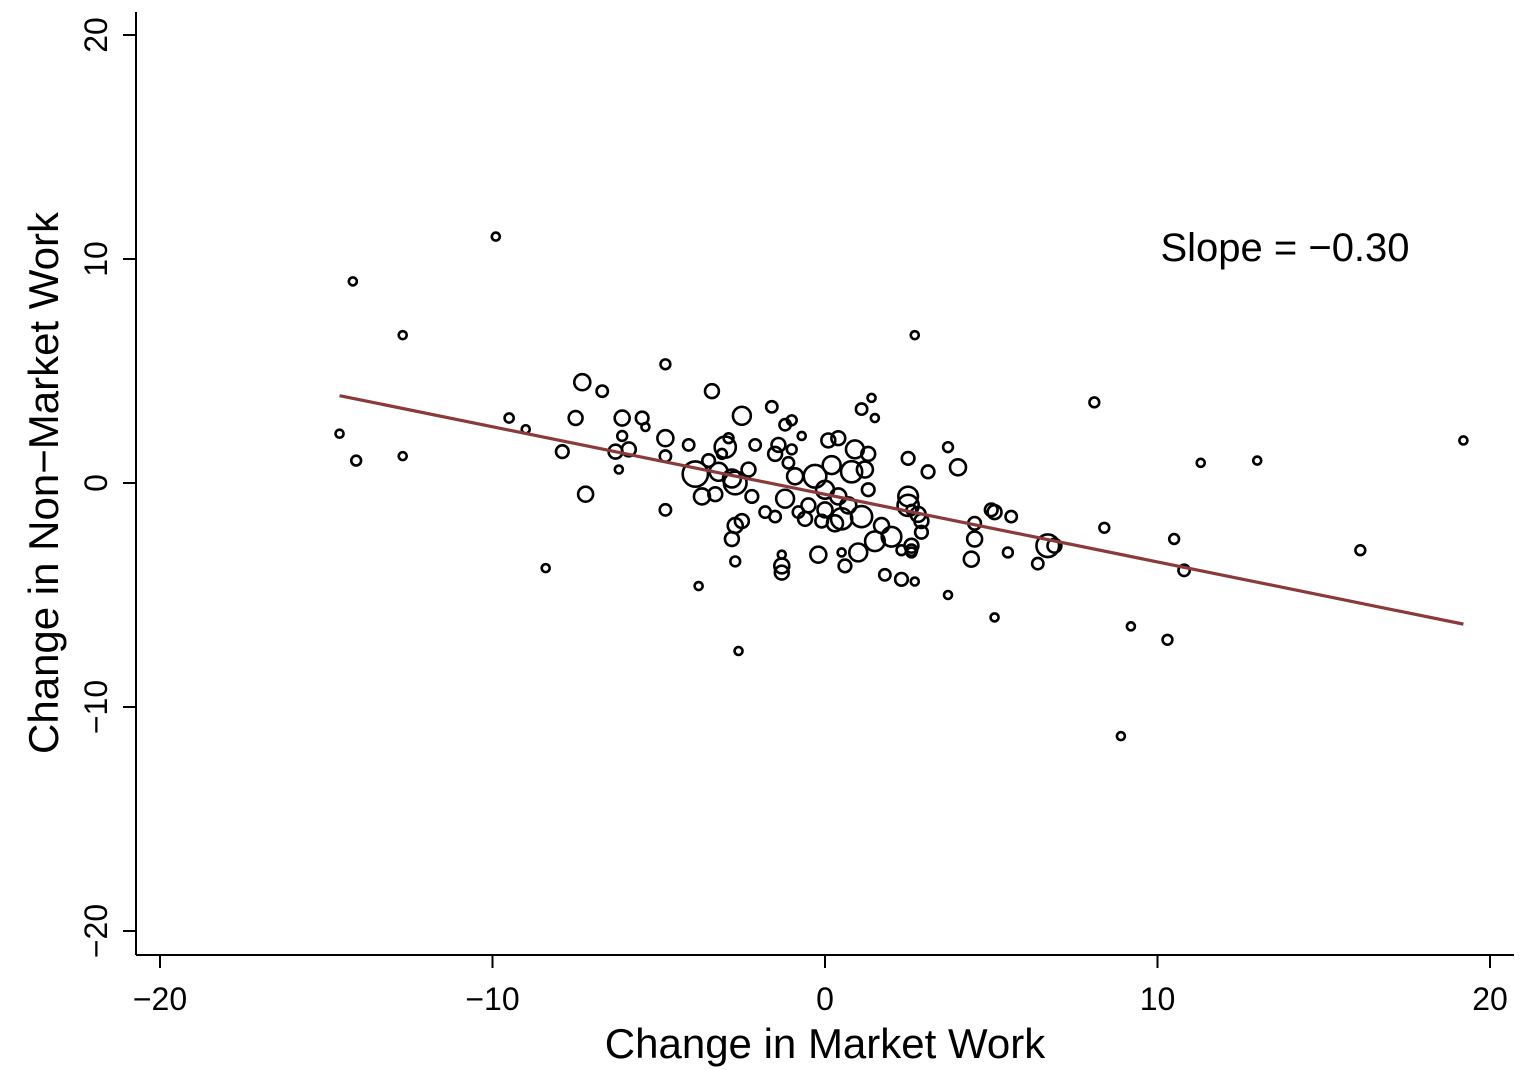 This screenshot has width=1522, height=1070. I want to click on x-tick-label: 10, so click(1158, 999).